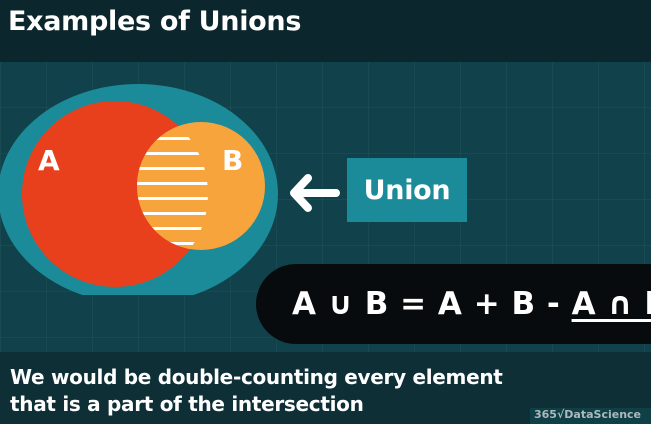  What do you see at coordinates (232, 160) in the screenshot?
I see `set-b-label: B` at bounding box center [232, 160].